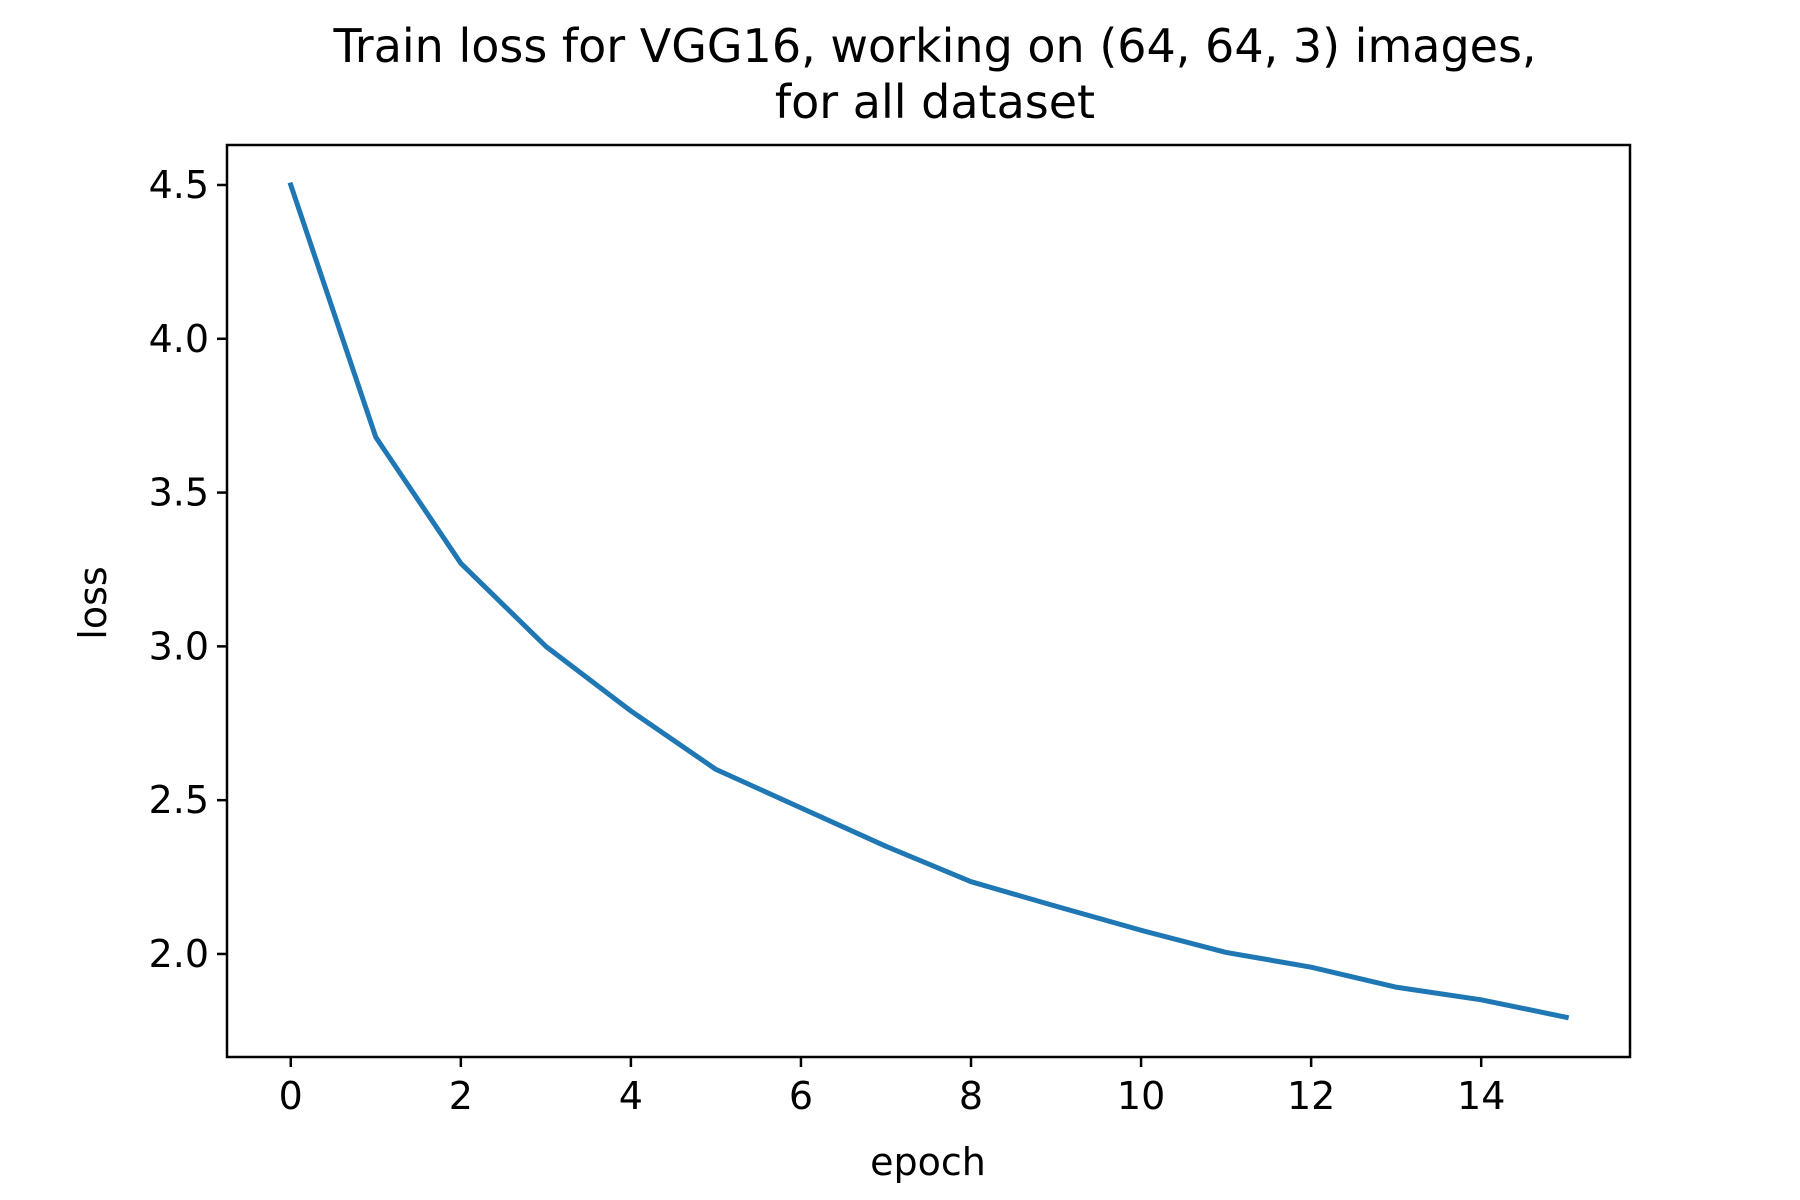 This screenshot has width=1800, height=1200. Describe the element at coordinates (935, 102) in the screenshot. I see `chart-subtitle: for all dataset` at that location.